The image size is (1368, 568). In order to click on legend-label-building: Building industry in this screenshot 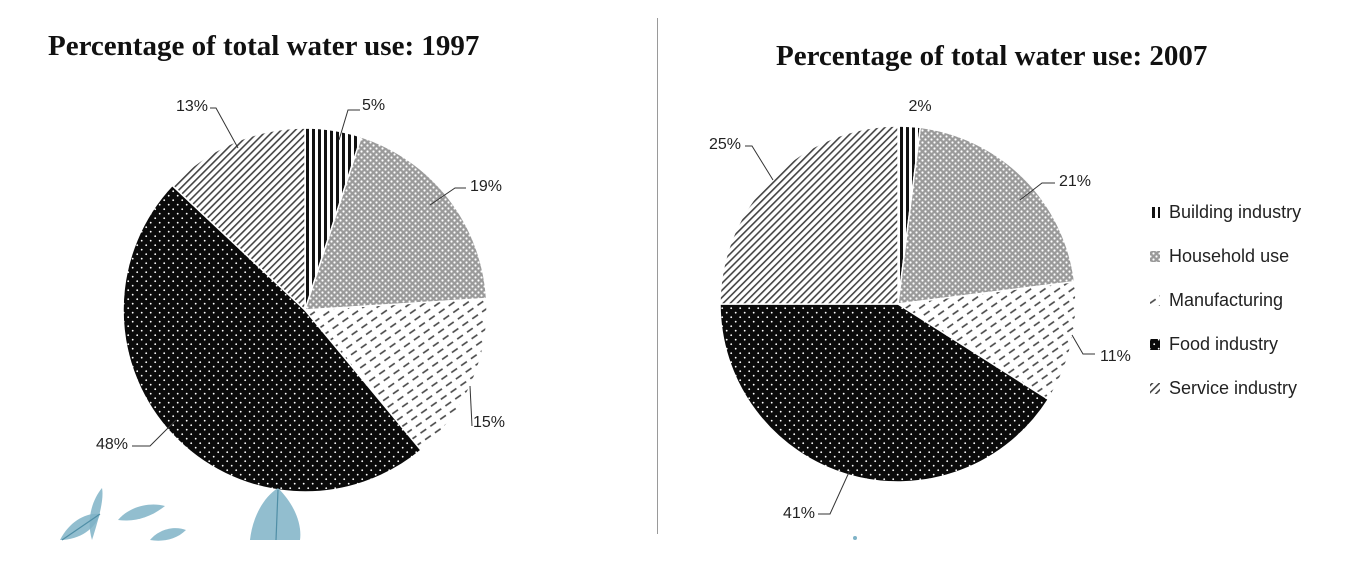, I will do `click(1235, 212)`.